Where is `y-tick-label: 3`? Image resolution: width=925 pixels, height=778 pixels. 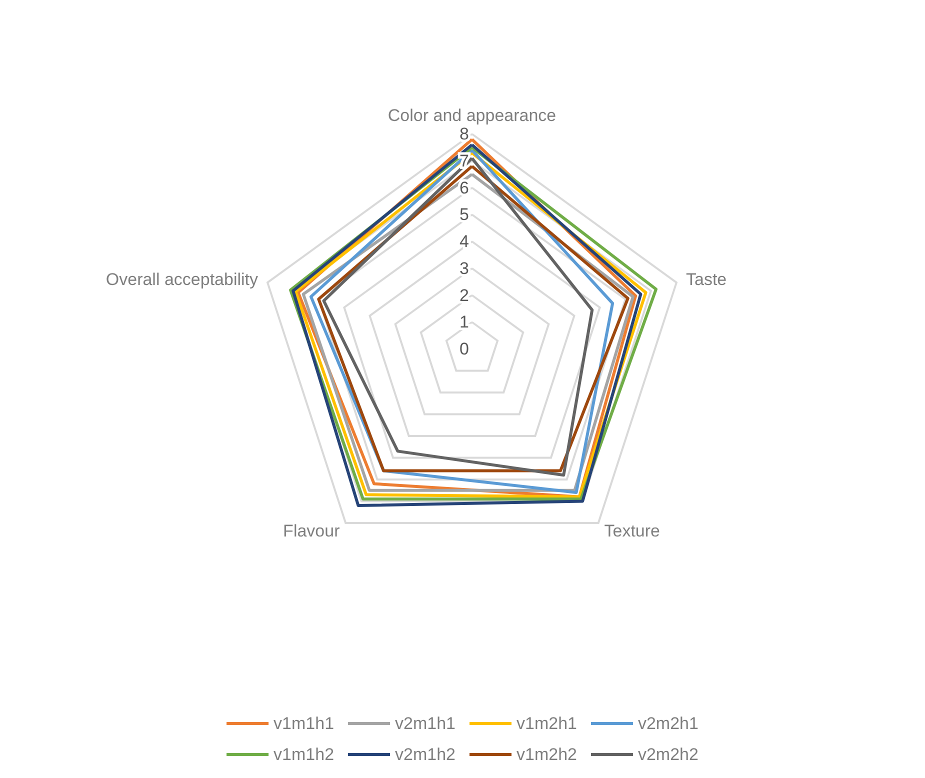
y-tick-label: 3 is located at coordinates (464, 268).